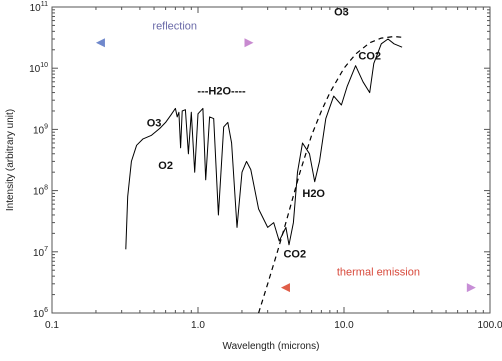 The width and height of the screenshot is (502, 361). I want to click on range-label: thermal emission, so click(378, 272).